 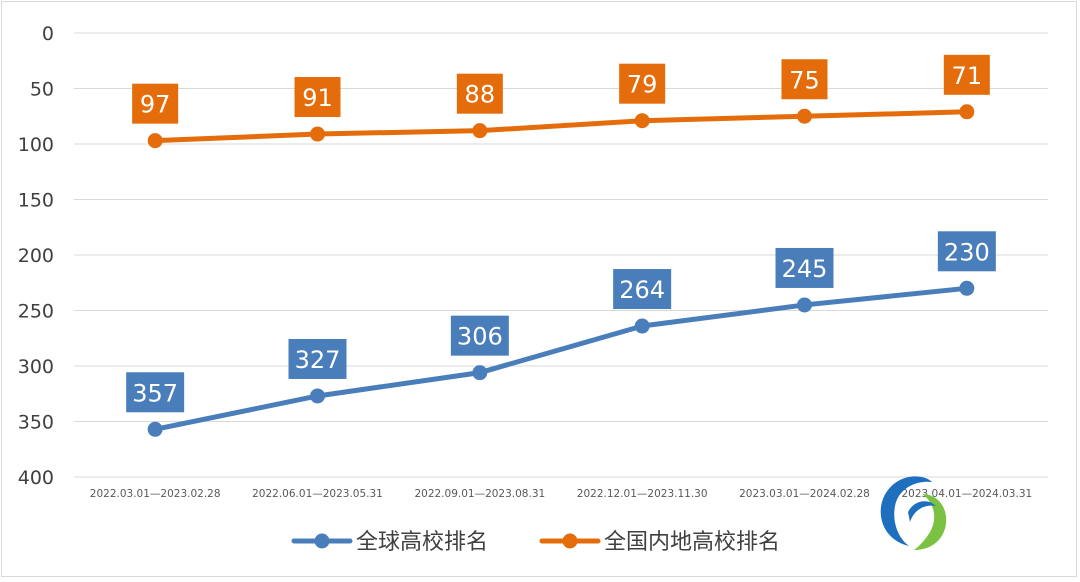 I want to click on logo, so click(x=913, y=513).